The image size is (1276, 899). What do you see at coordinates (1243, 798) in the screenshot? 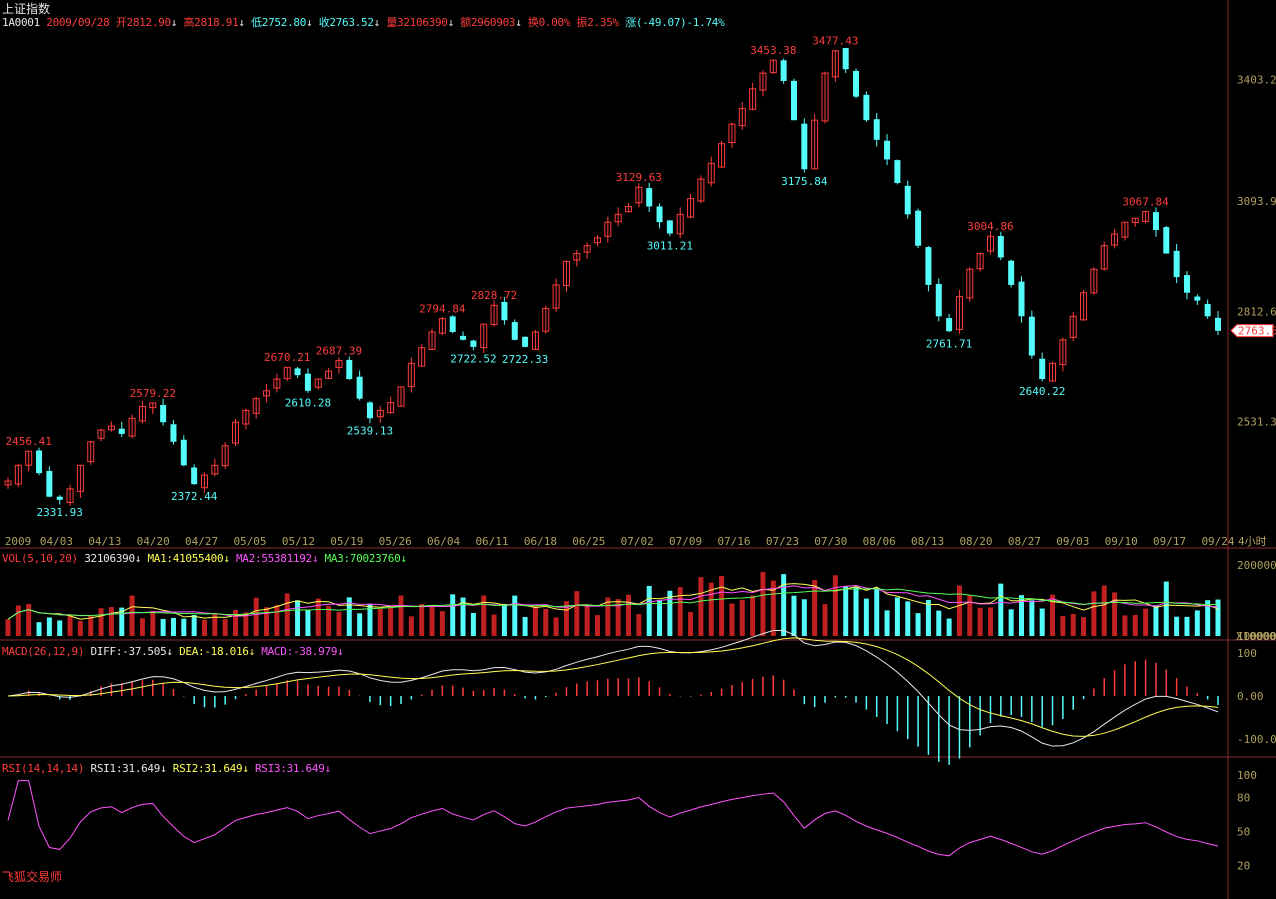
I see `rsi-axis-label: 80` at bounding box center [1243, 798].